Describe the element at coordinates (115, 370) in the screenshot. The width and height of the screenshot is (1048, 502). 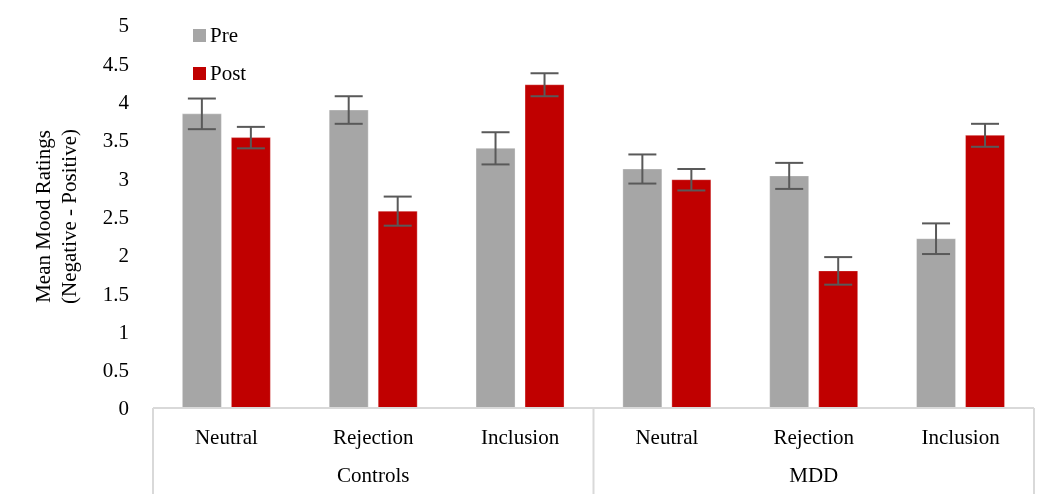
I see `y-tick-label: 0.5` at that location.